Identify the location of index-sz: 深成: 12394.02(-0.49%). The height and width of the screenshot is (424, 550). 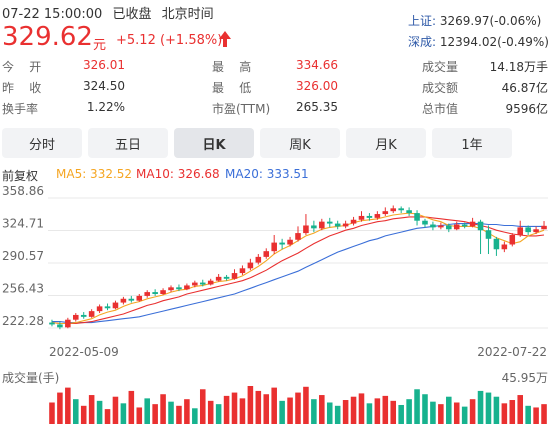
(478, 41).